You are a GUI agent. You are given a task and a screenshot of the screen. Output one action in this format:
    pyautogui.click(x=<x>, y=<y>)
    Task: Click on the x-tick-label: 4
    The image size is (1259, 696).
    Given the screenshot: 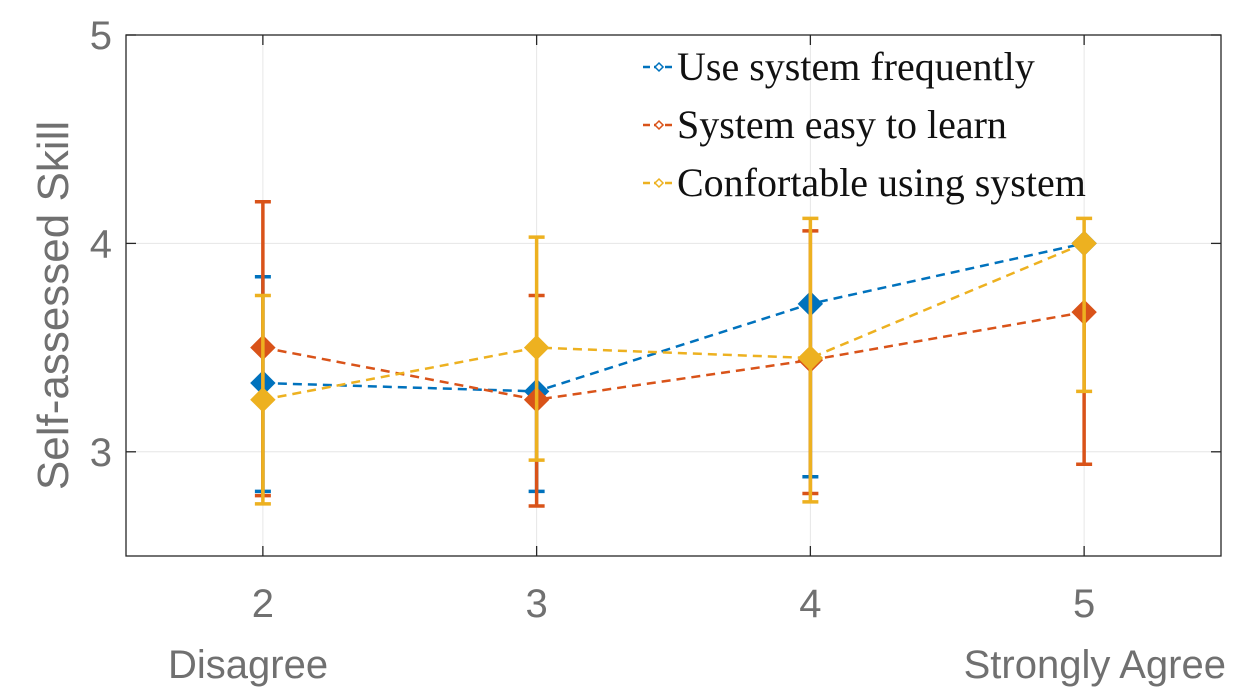 What is the action you would take?
    pyautogui.click(x=810, y=604)
    